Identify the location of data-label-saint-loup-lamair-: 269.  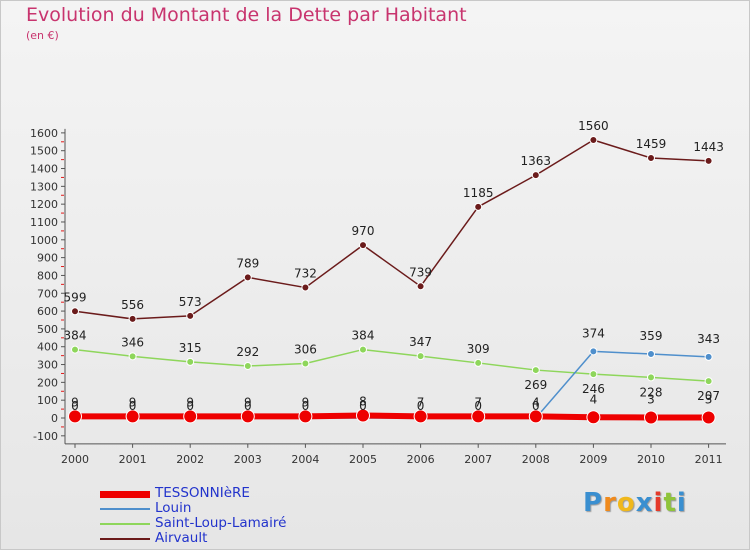
(535, 385).